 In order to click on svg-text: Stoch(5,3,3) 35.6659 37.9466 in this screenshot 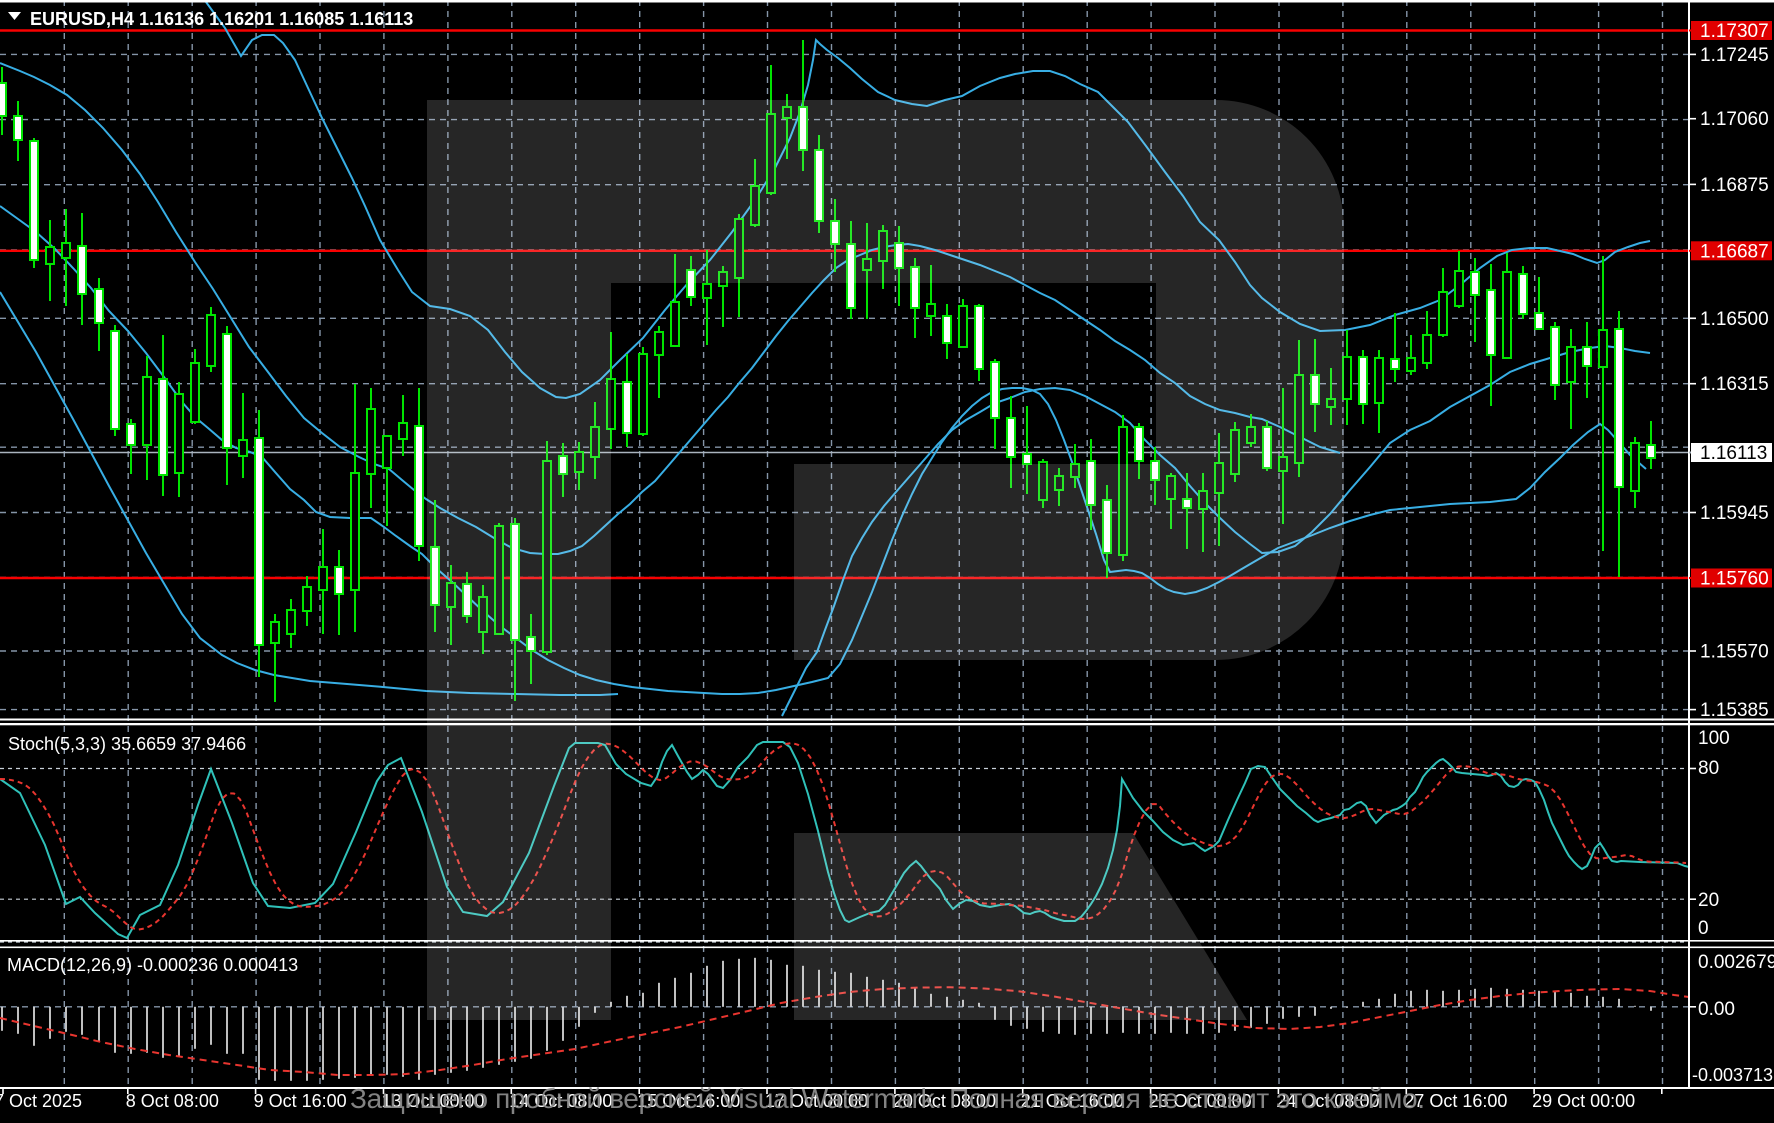, I will do `click(127, 744)`.